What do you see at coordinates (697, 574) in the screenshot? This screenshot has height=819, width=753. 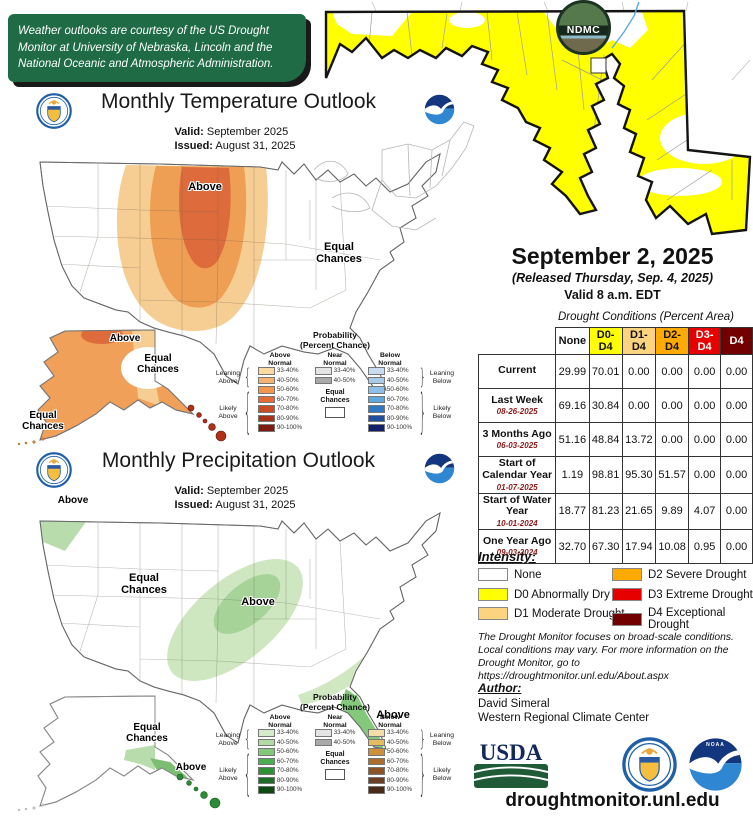 I see `intensity-label: D2 Severe Drought` at bounding box center [697, 574].